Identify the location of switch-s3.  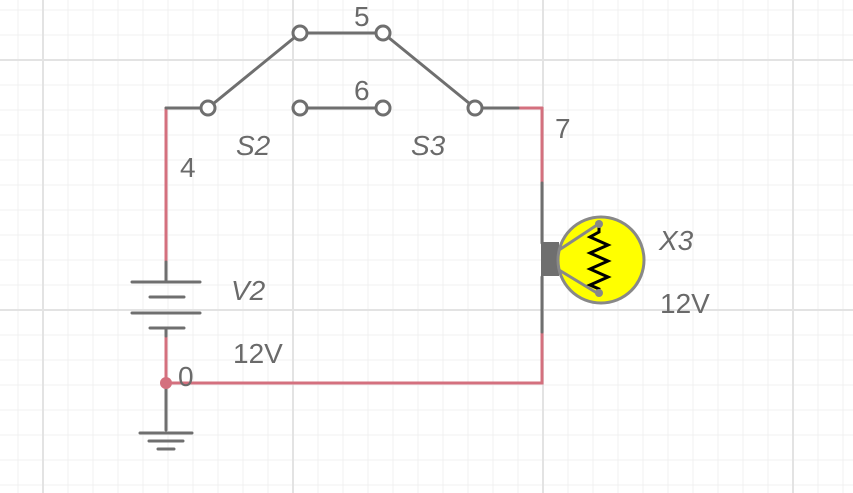
(430, 70).